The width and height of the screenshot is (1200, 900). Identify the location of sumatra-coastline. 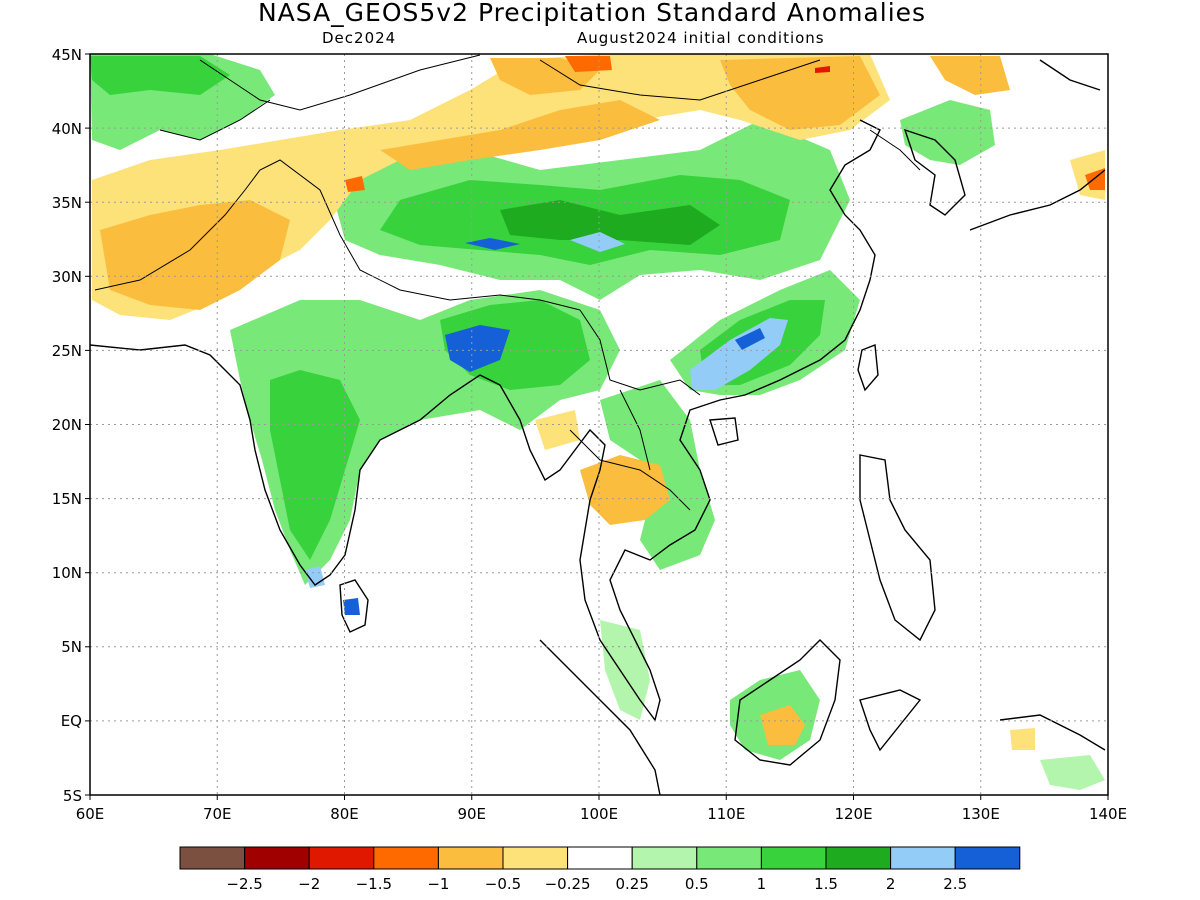
(600, 717).